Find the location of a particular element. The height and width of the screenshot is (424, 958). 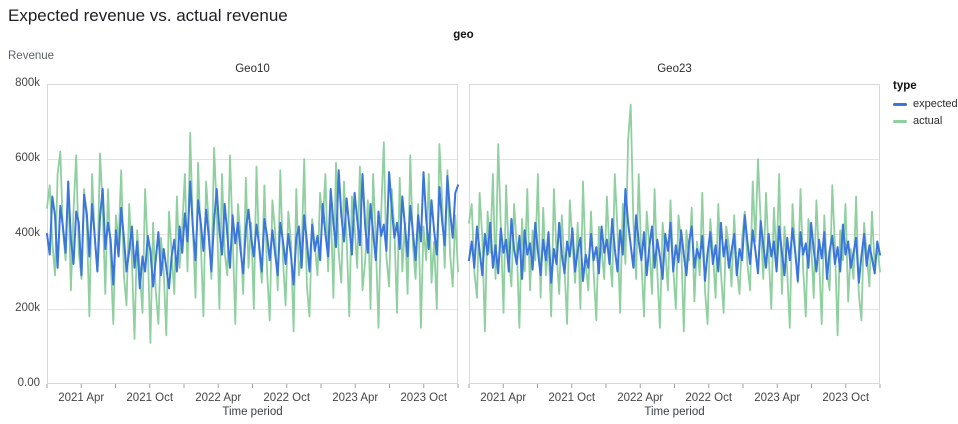

legend-item-actual: actual is located at coordinates (925, 121).